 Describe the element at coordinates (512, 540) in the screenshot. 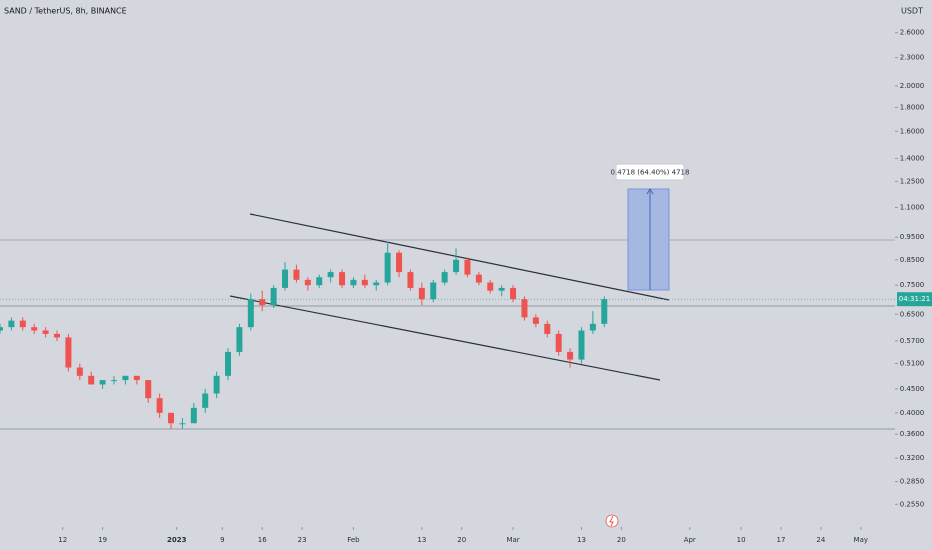

I see `x-tick-label: Mar` at that location.